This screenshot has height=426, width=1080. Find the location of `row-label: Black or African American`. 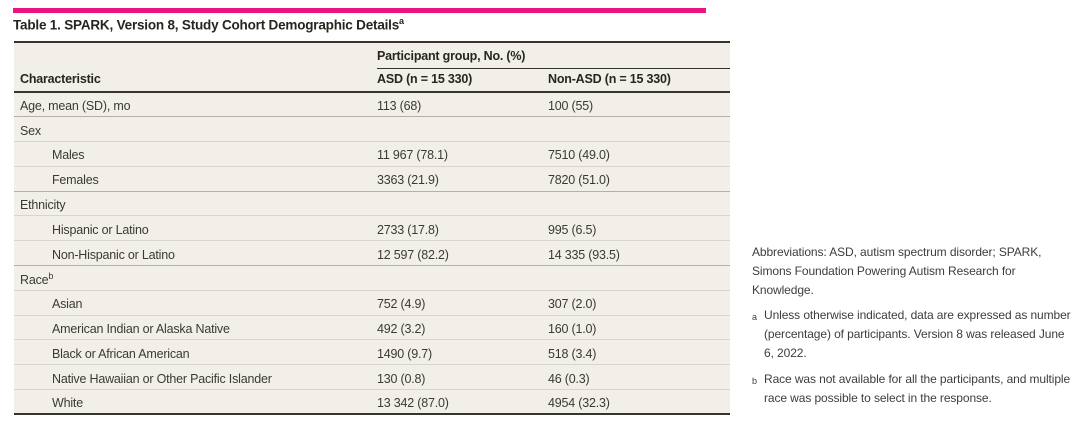

row-label: Black or African American is located at coordinates (195, 352).